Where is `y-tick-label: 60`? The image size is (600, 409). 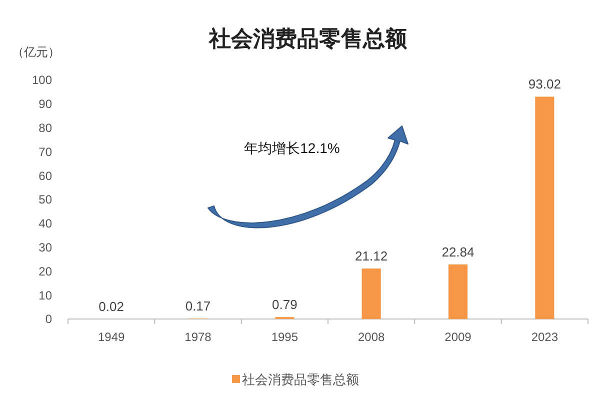 y-tick-label: 60 is located at coordinates (45, 175).